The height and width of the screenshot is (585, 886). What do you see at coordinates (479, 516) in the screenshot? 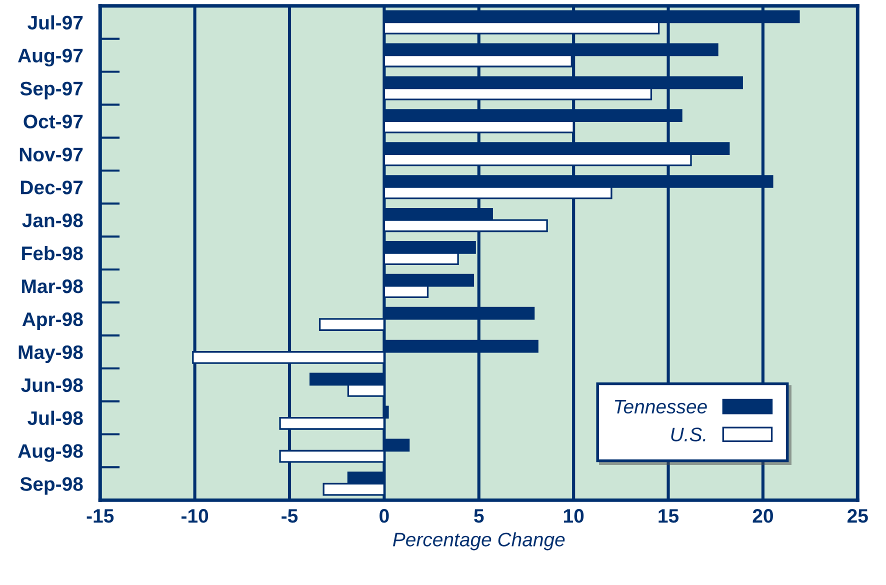
I see `x-tick-label: 5` at bounding box center [479, 516].